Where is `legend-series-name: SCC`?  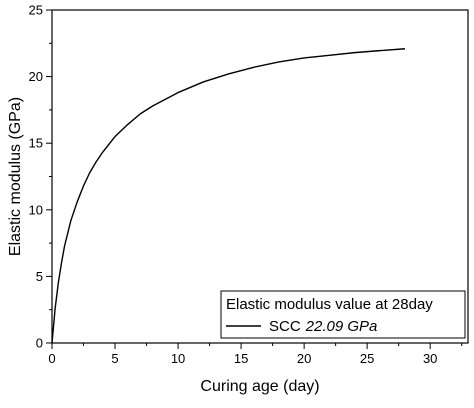 legend-series-name: SCC is located at coordinates (285, 326).